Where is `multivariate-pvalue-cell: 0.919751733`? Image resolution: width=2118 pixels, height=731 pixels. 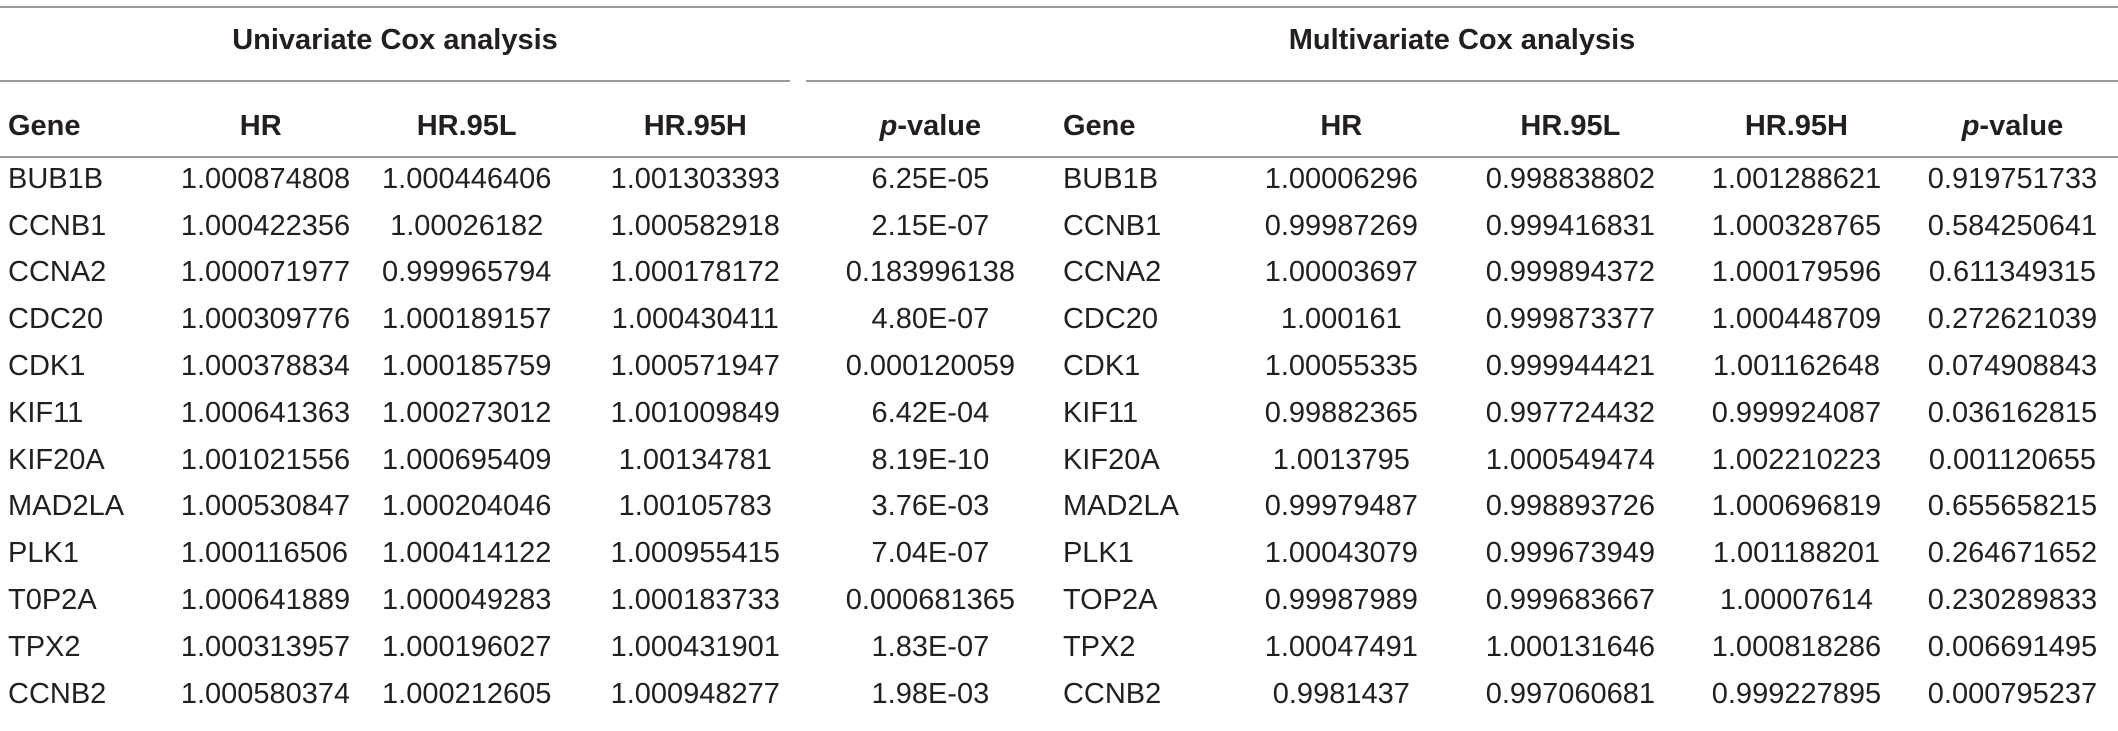 multivariate-pvalue-cell: 0.919751733 is located at coordinates (2012, 178).